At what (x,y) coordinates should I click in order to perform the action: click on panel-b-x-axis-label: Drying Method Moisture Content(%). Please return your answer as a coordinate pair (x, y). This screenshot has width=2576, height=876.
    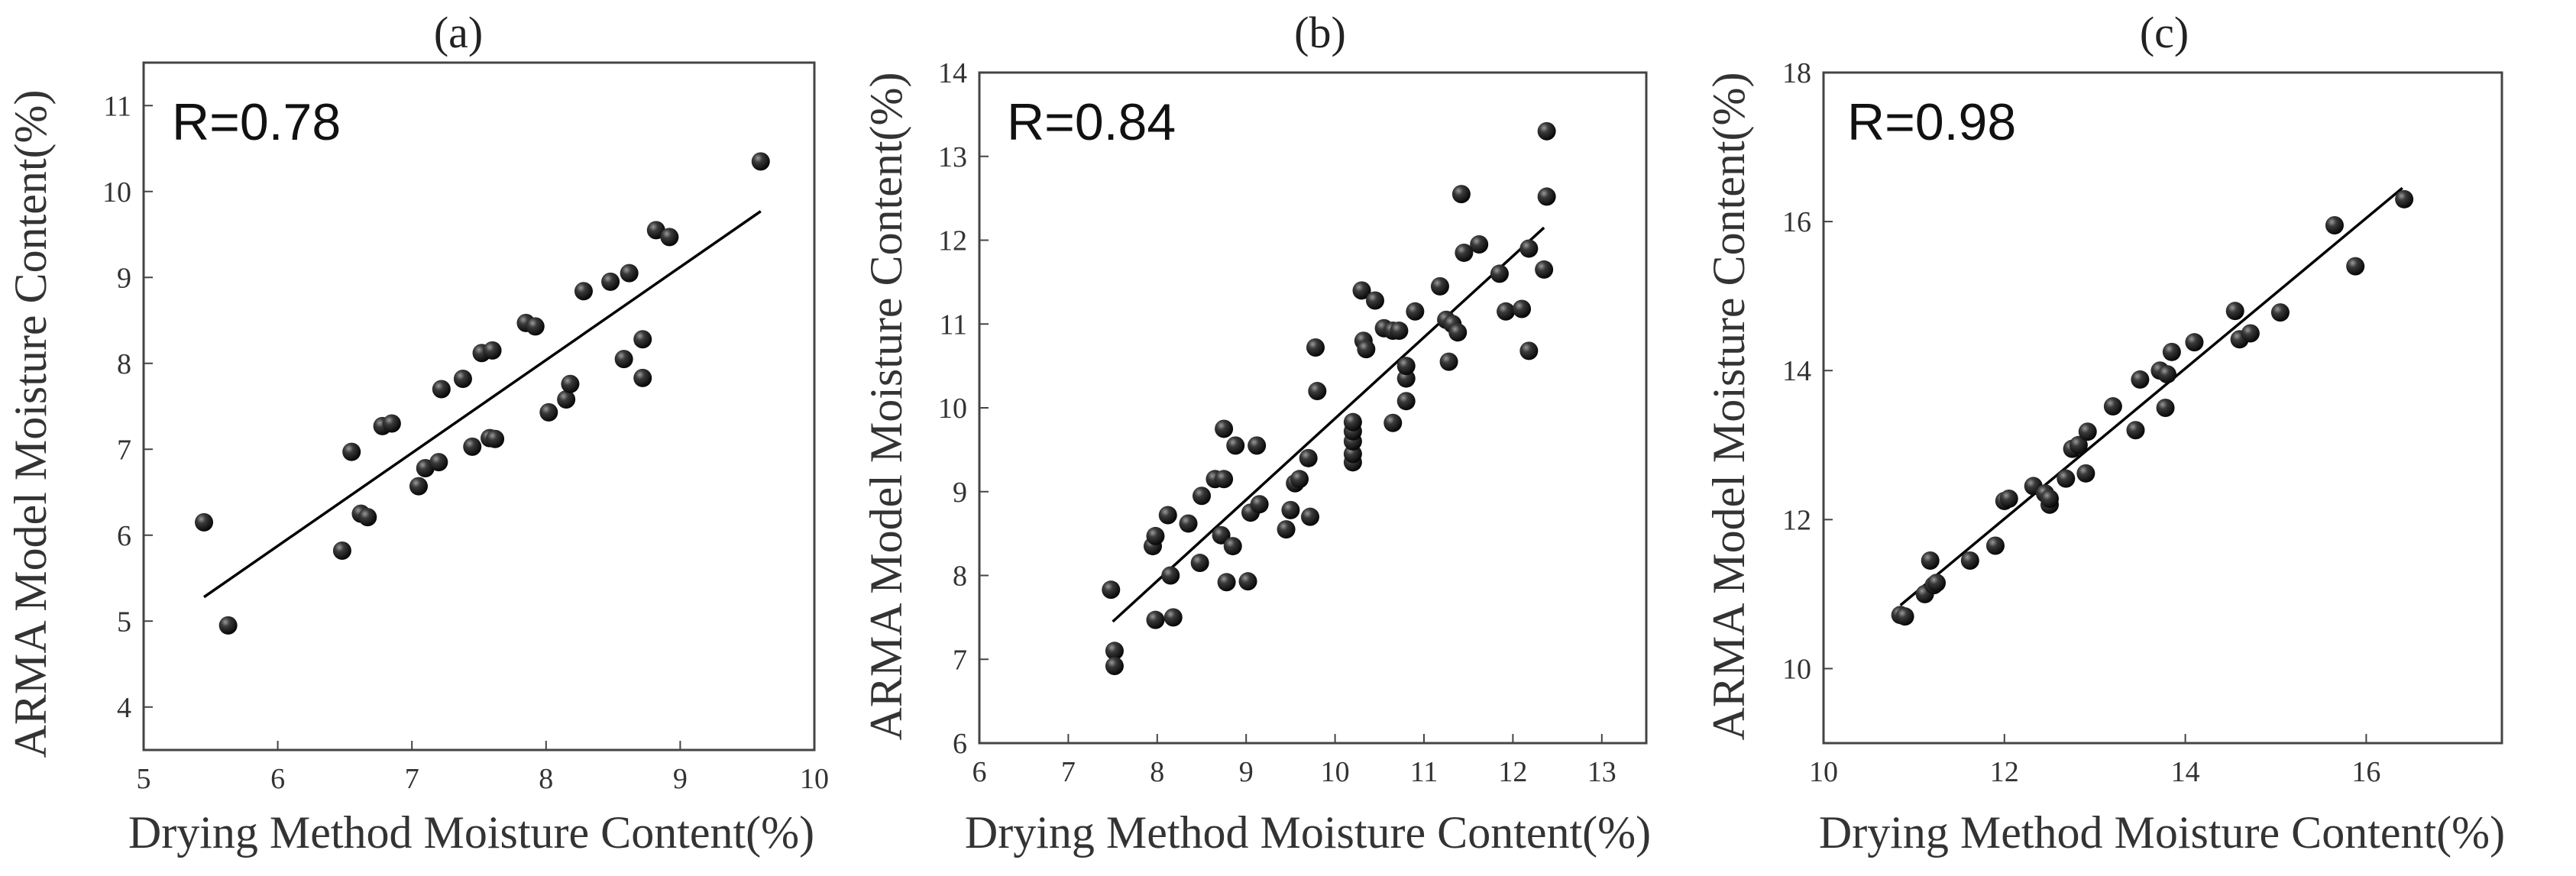
    Looking at the image, I should click on (1308, 833).